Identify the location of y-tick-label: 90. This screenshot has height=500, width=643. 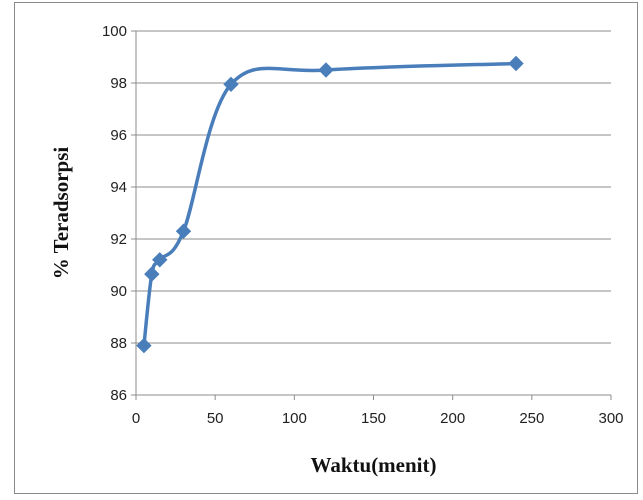
(118, 291).